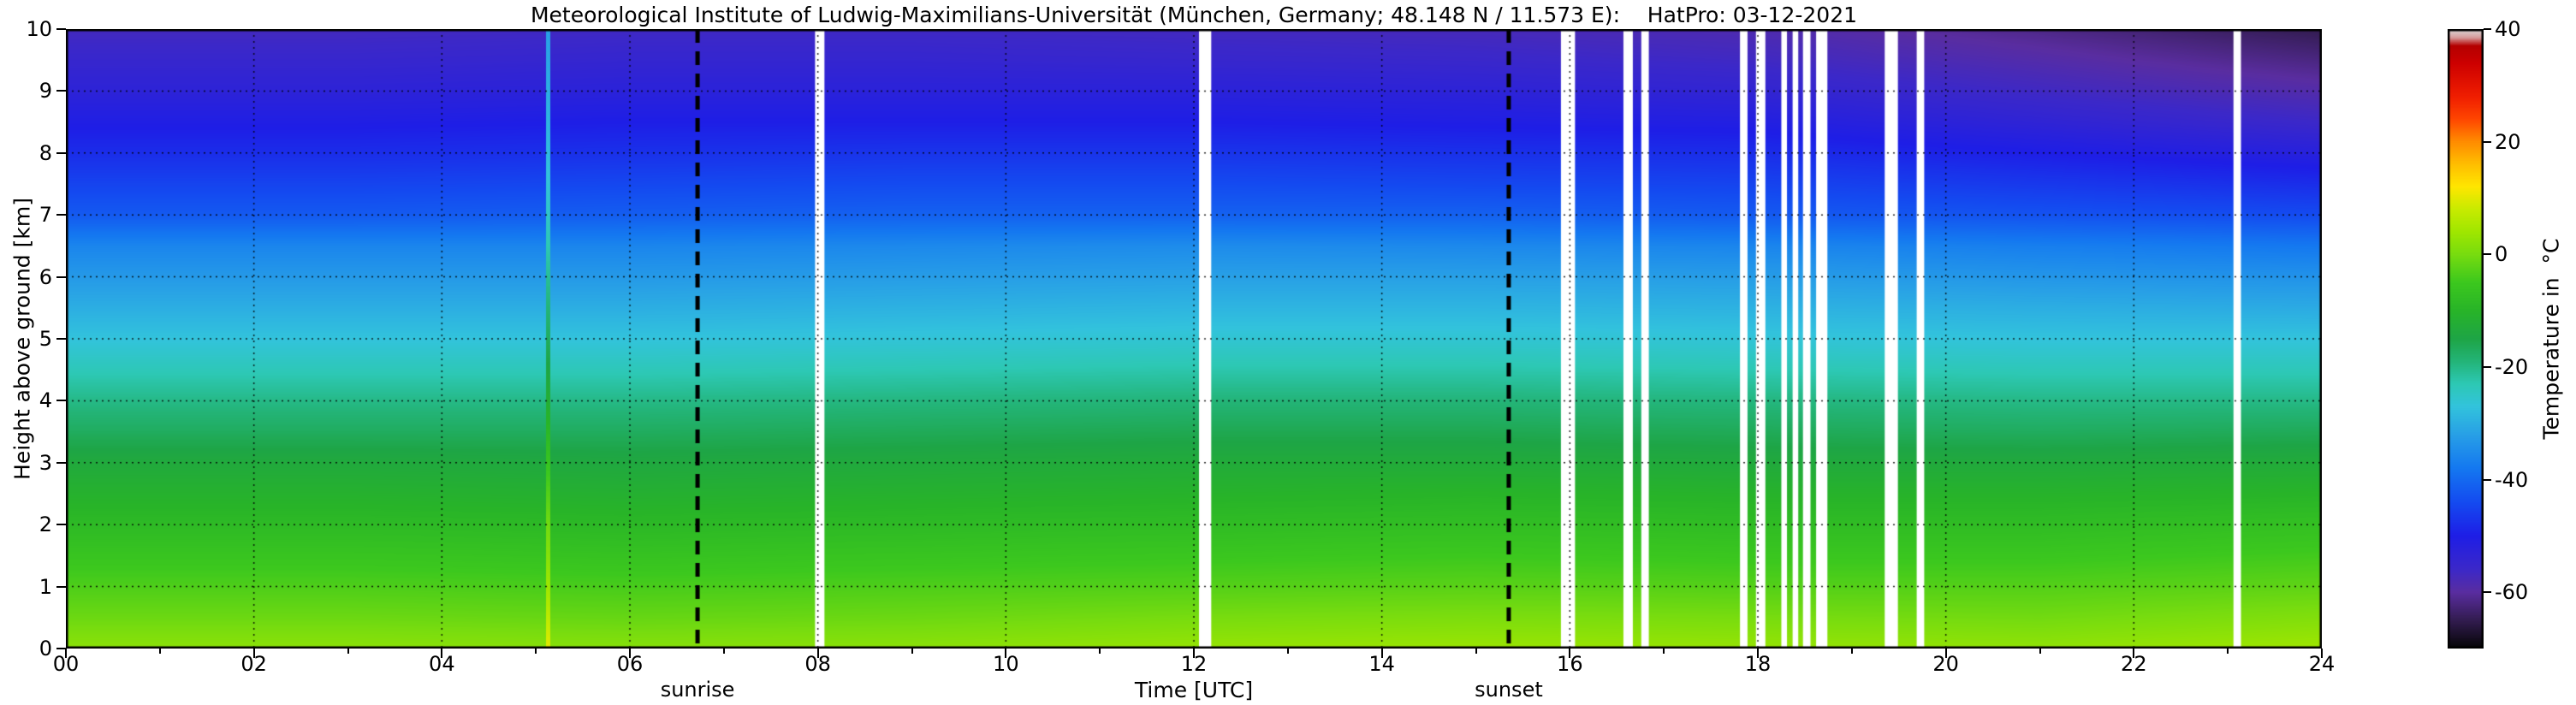 The image size is (2576, 705). What do you see at coordinates (1570, 664) in the screenshot?
I see `x-tick-label: 16` at bounding box center [1570, 664].